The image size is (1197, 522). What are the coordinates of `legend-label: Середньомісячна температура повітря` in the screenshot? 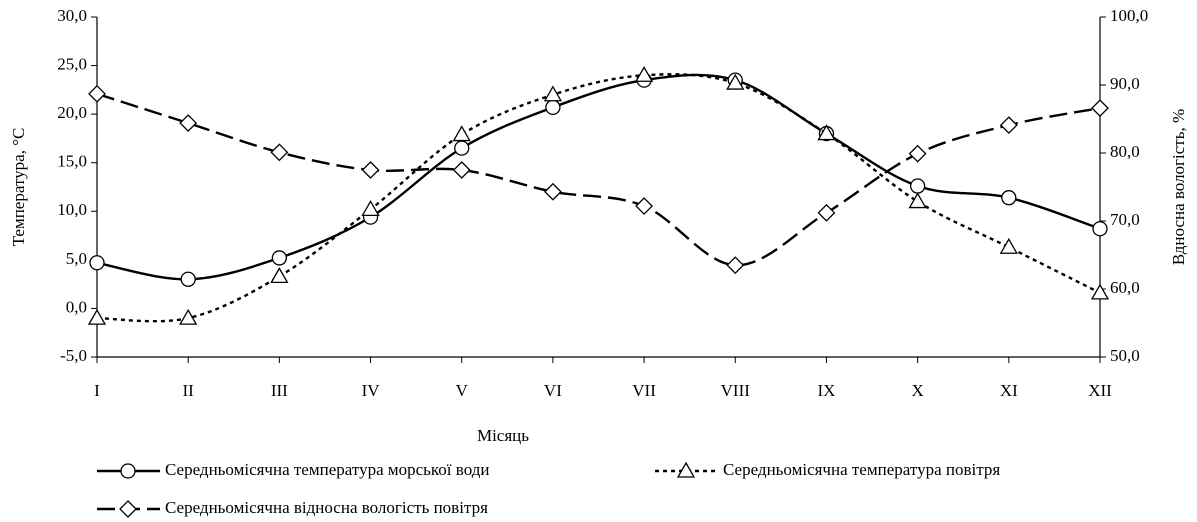 It's located at (861, 469).